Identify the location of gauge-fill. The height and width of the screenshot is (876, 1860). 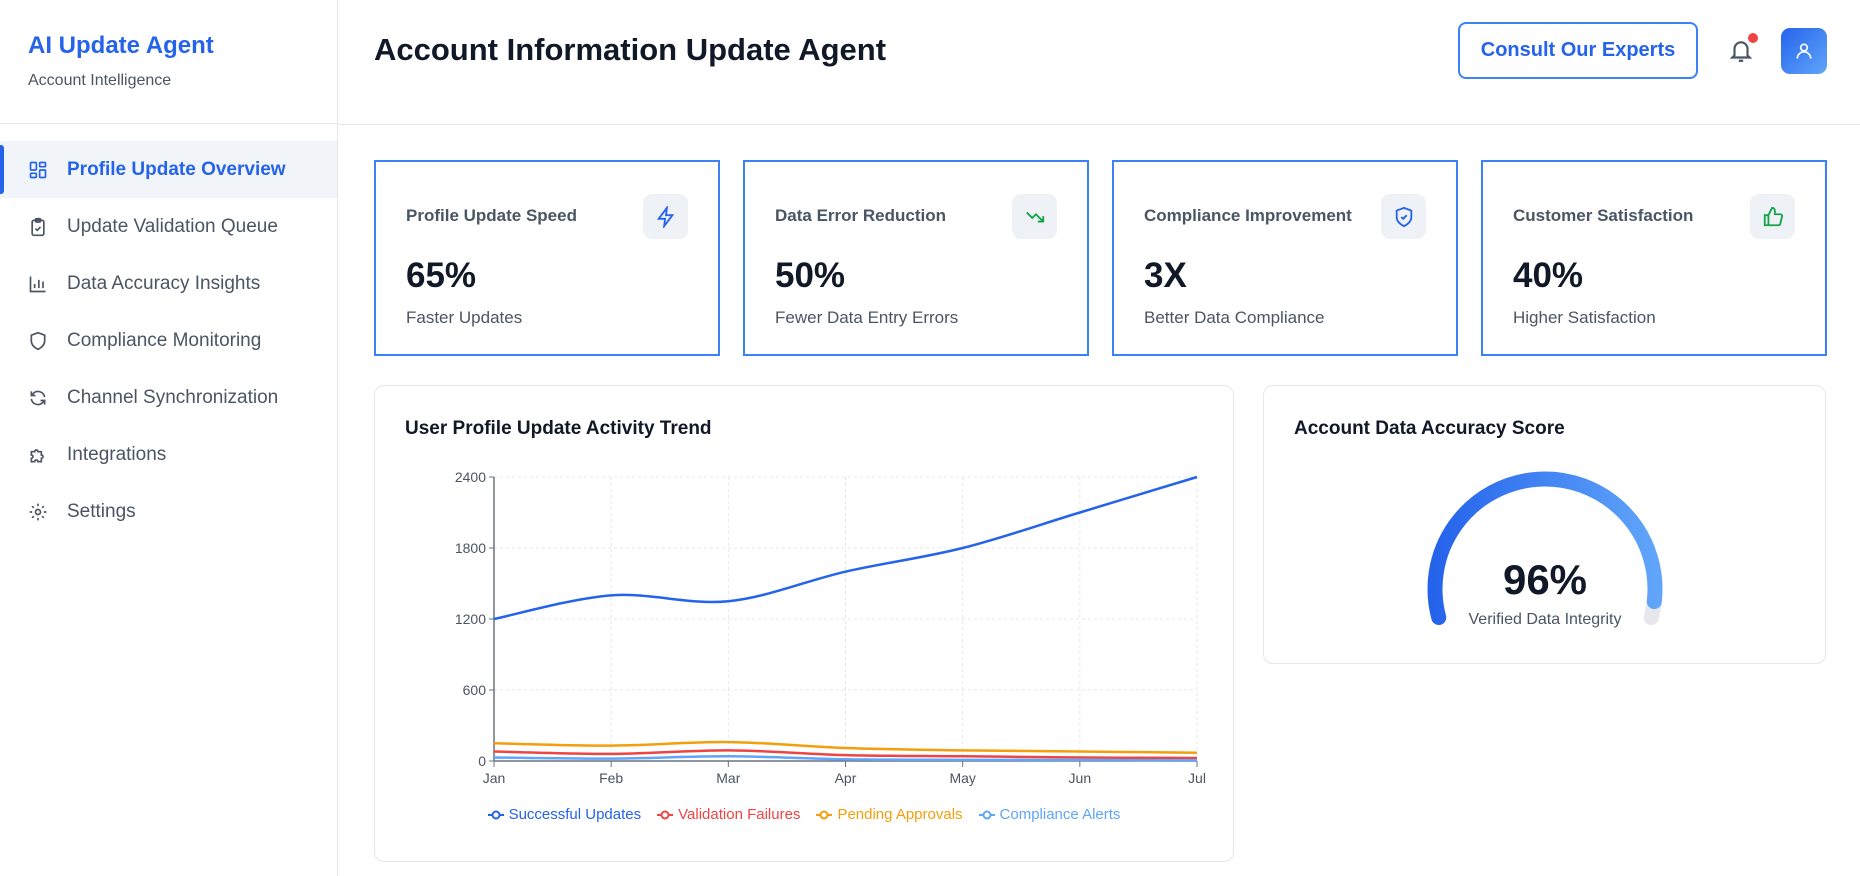
(1545, 548).